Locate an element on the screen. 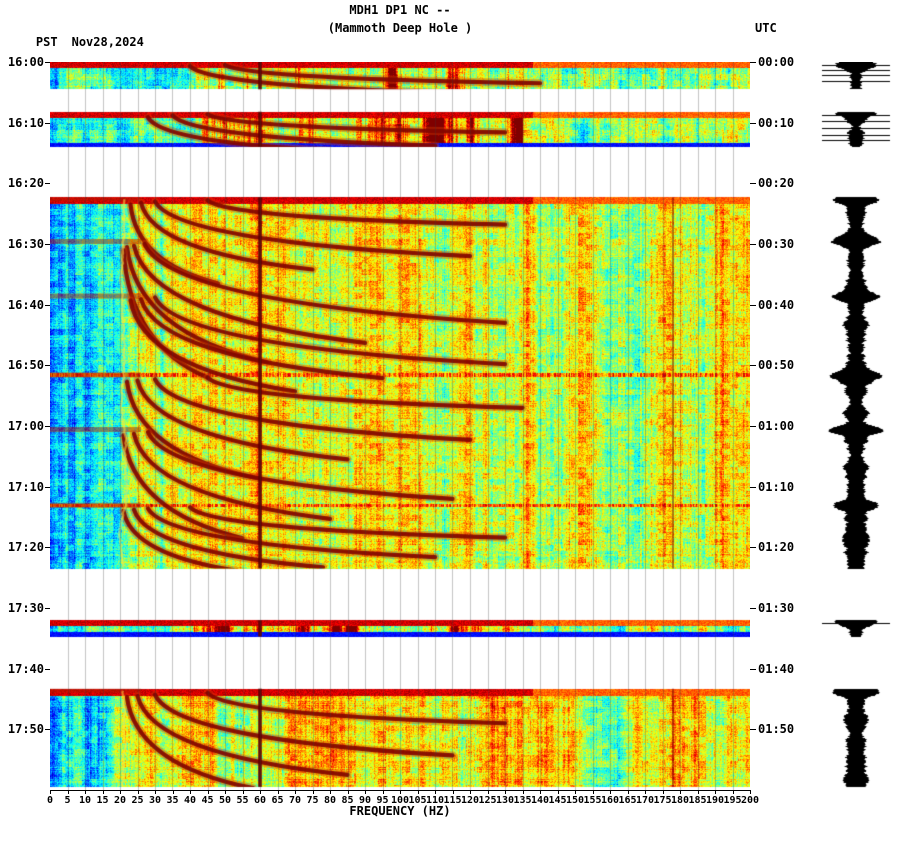 The width and height of the screenshot is (902, 864). x-tick-label: 120 is located at coordinates (470, 800).